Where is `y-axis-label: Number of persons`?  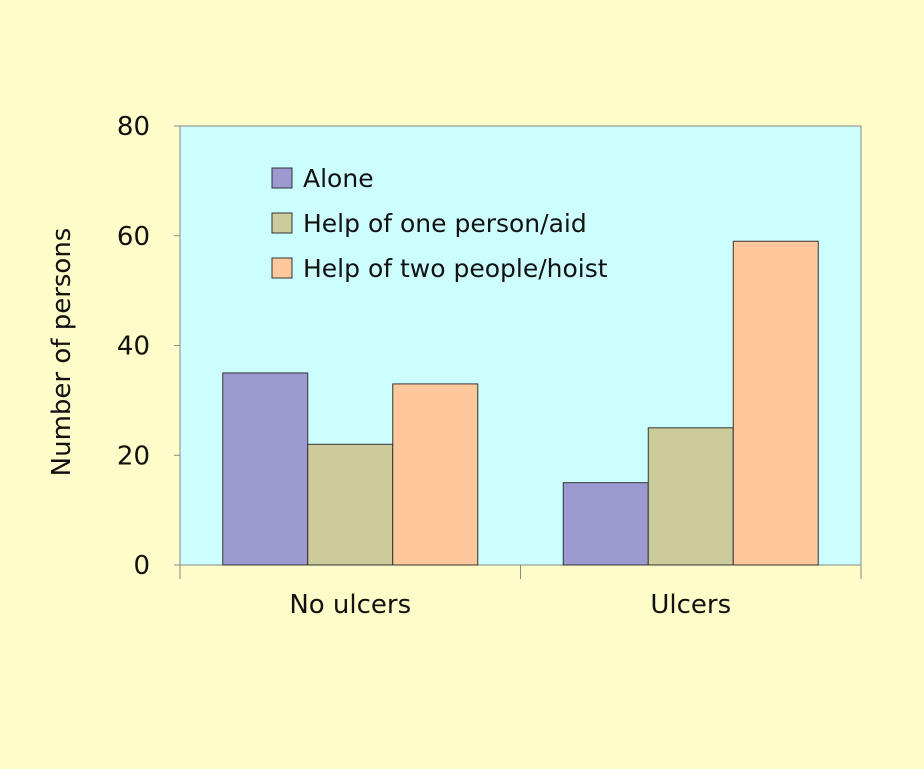 y-axis-label: Number of persons is located at coordinates (62, 352).